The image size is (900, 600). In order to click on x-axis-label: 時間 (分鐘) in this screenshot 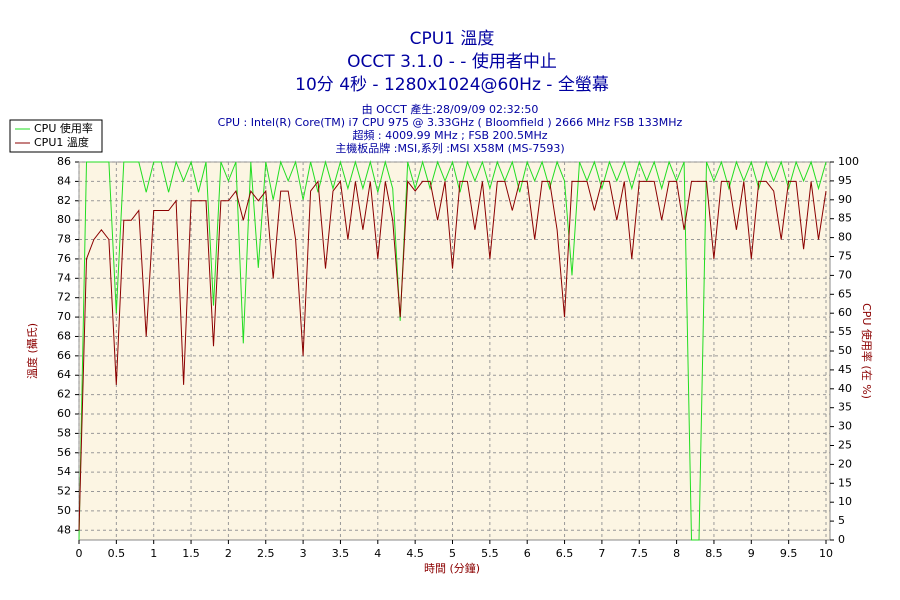, I will do `click(452, 568)`.